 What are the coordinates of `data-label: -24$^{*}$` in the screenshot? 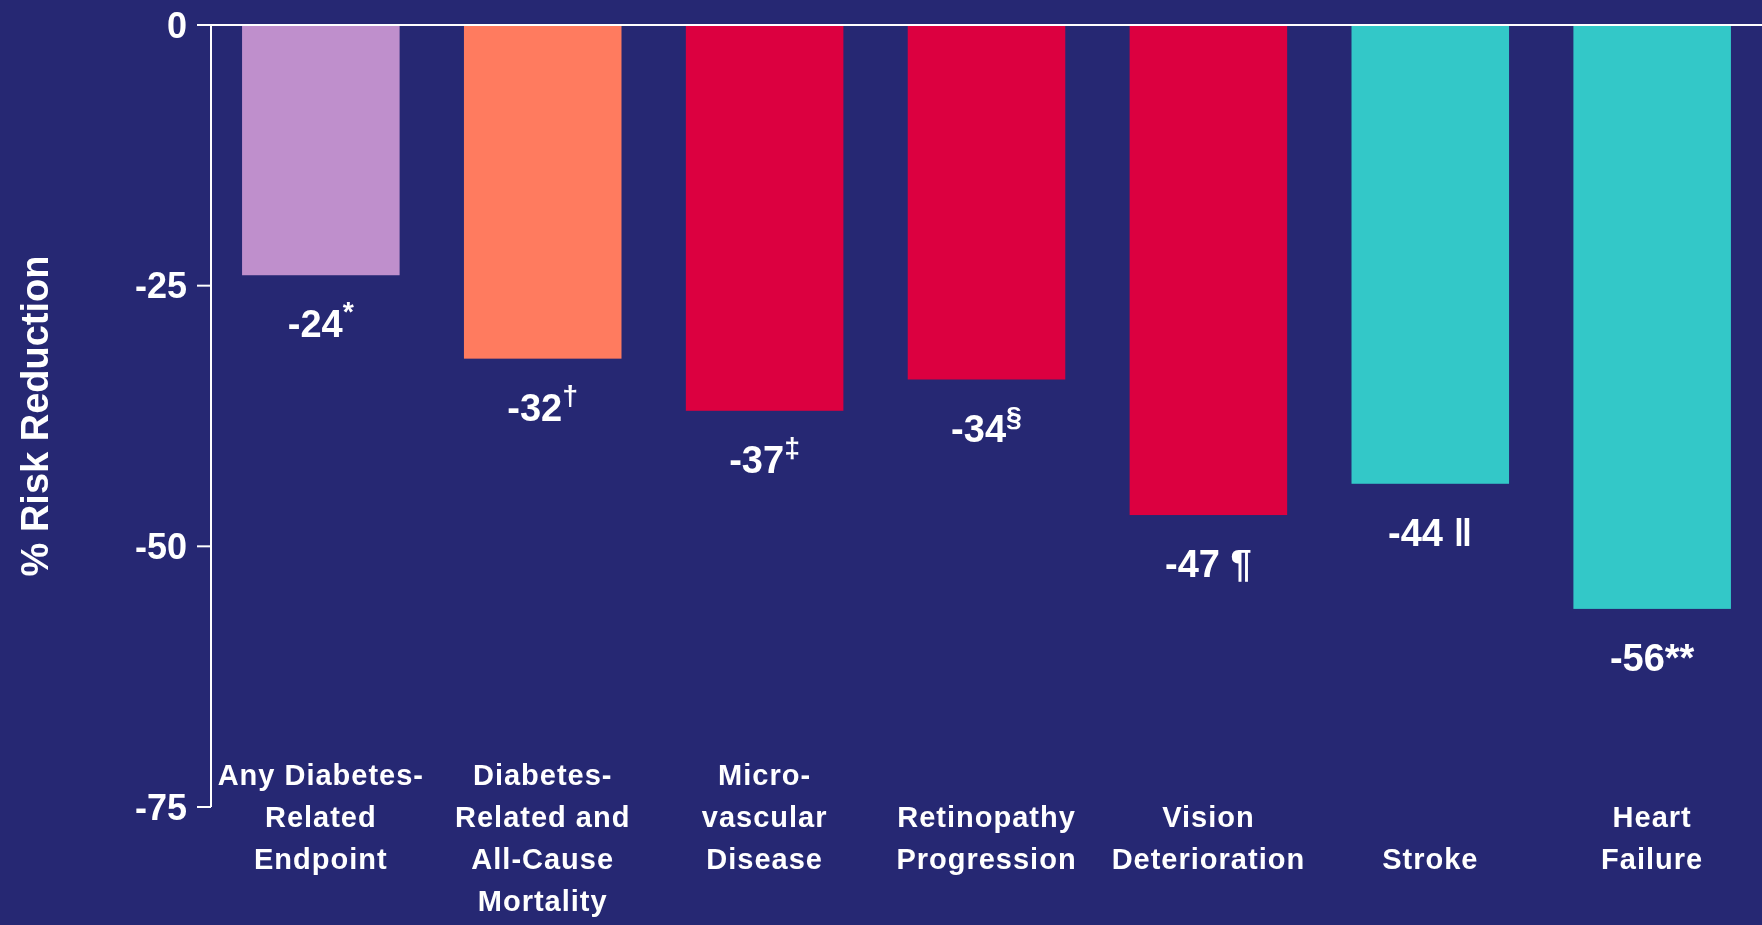 It's located at (321, 320).